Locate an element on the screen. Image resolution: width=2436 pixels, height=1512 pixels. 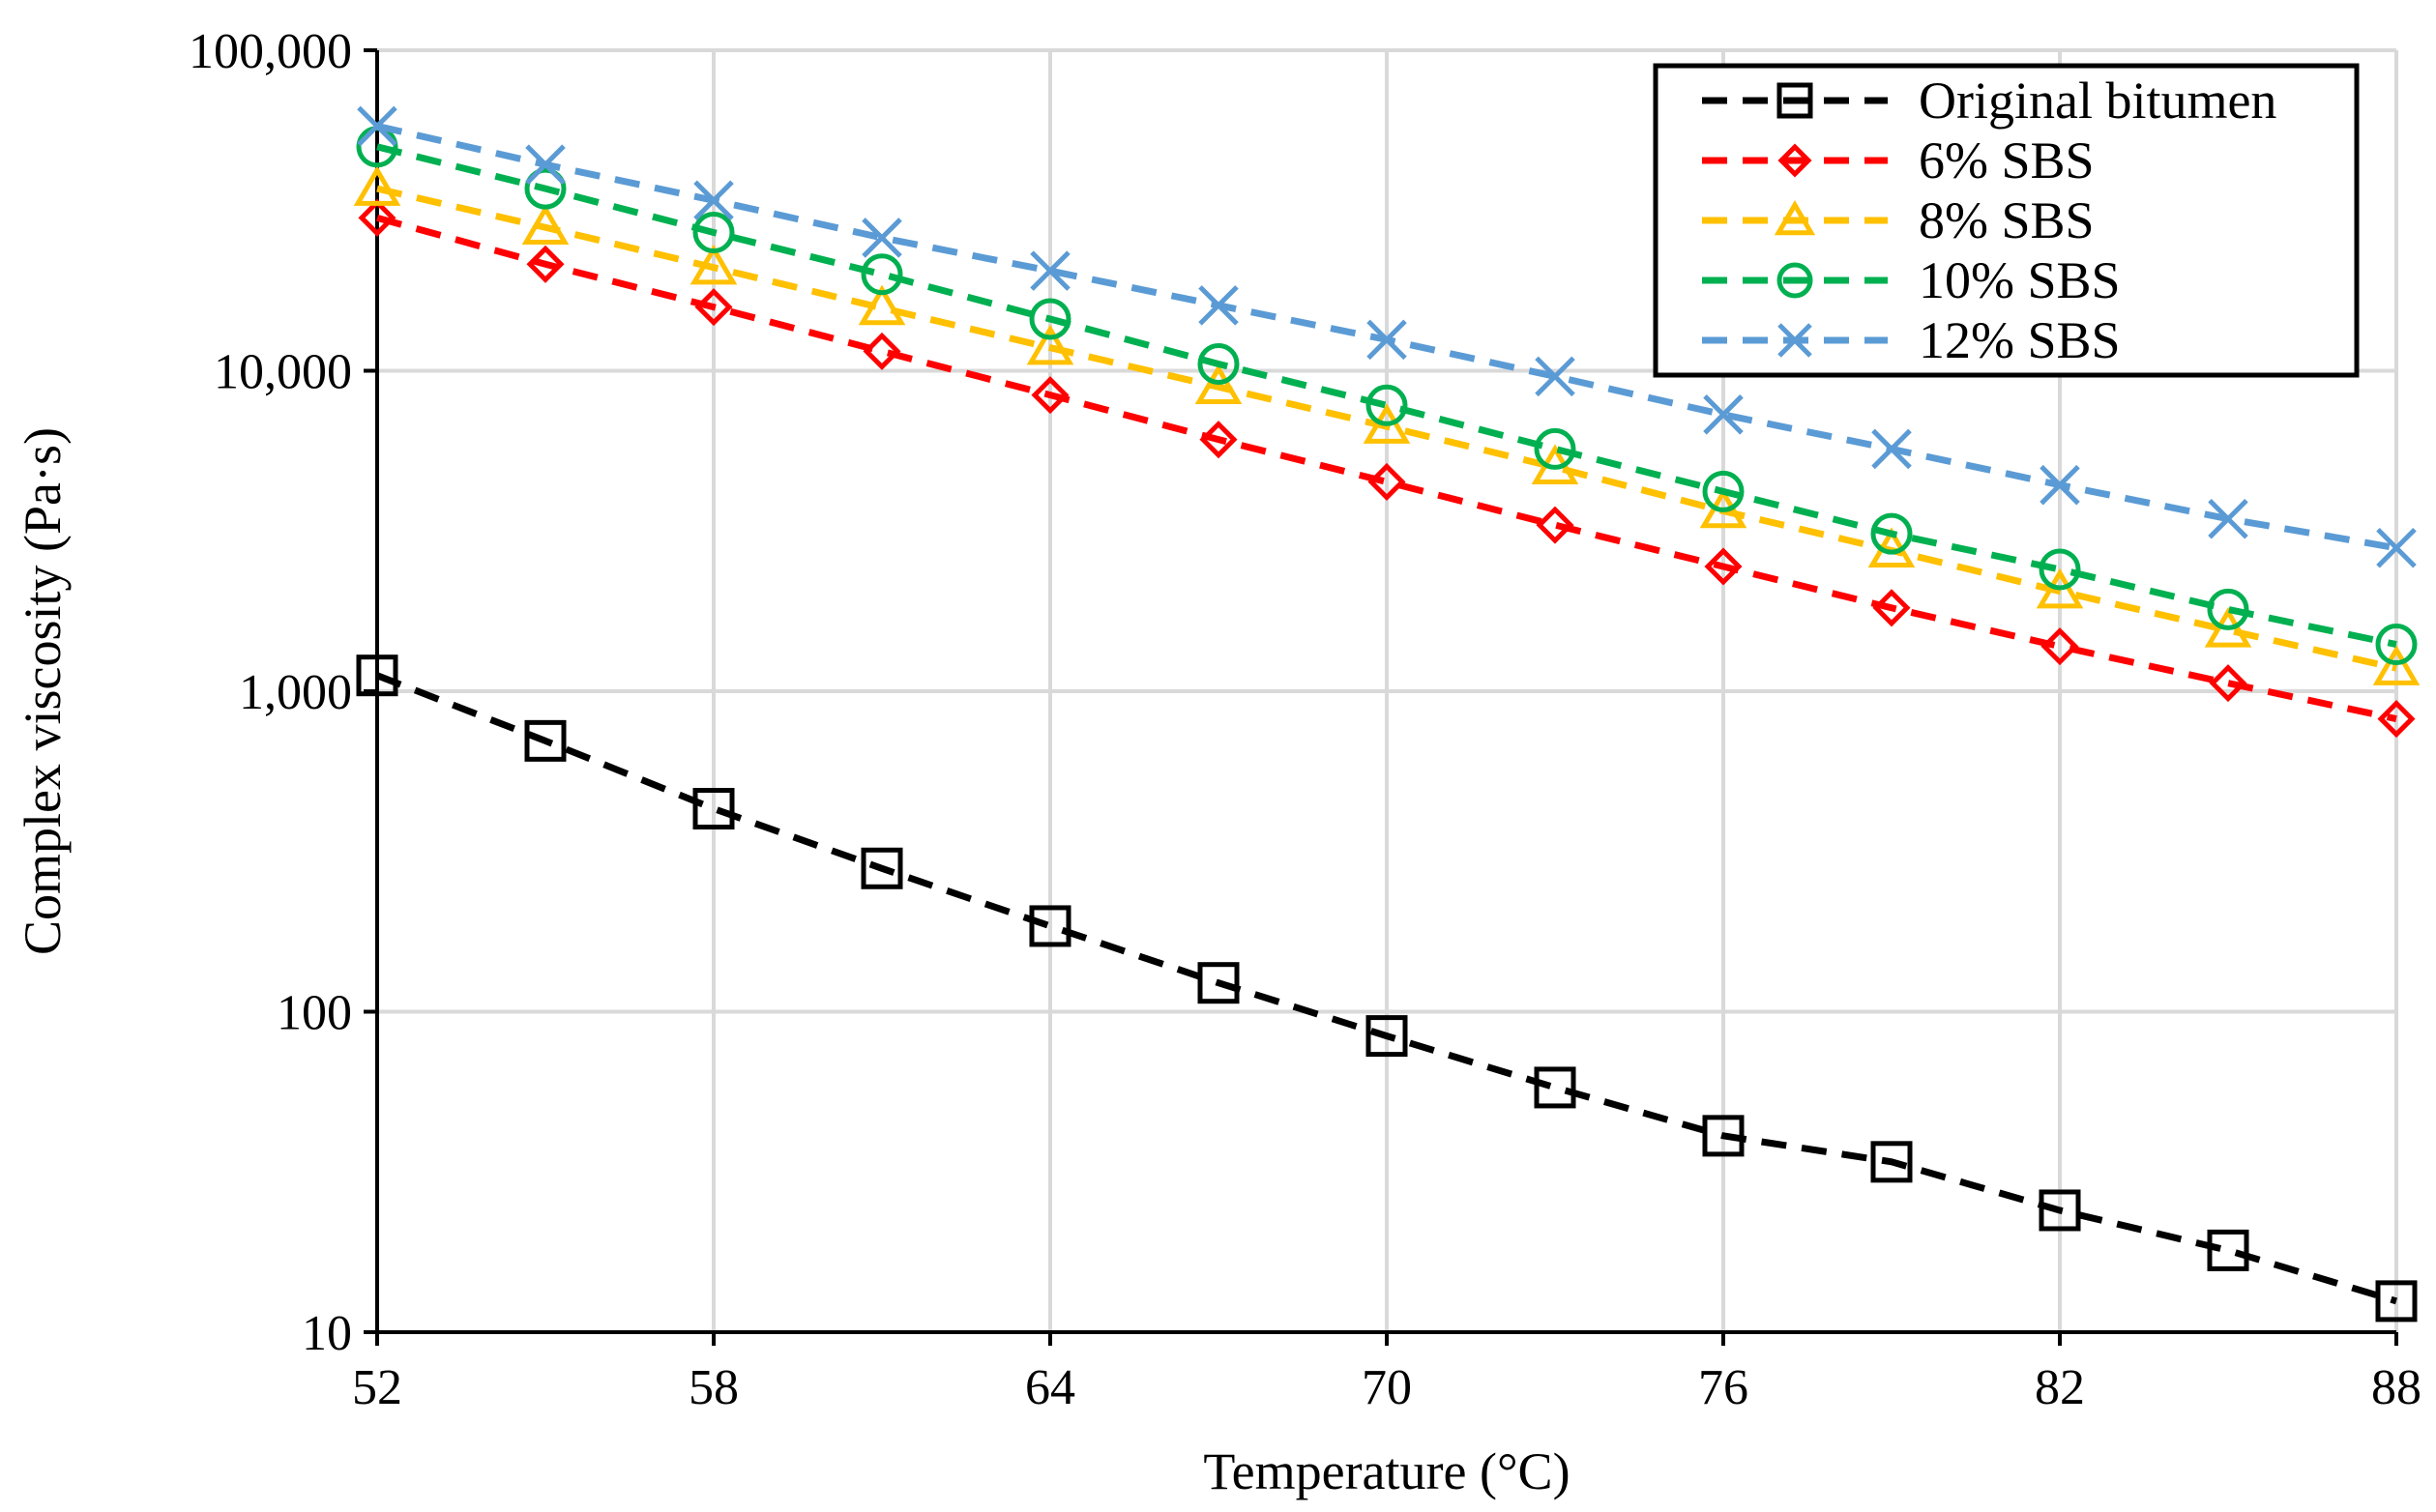
x-tick-labels: 52 58 64 70 76 82 88 is located at coordinates (1386, 1387).